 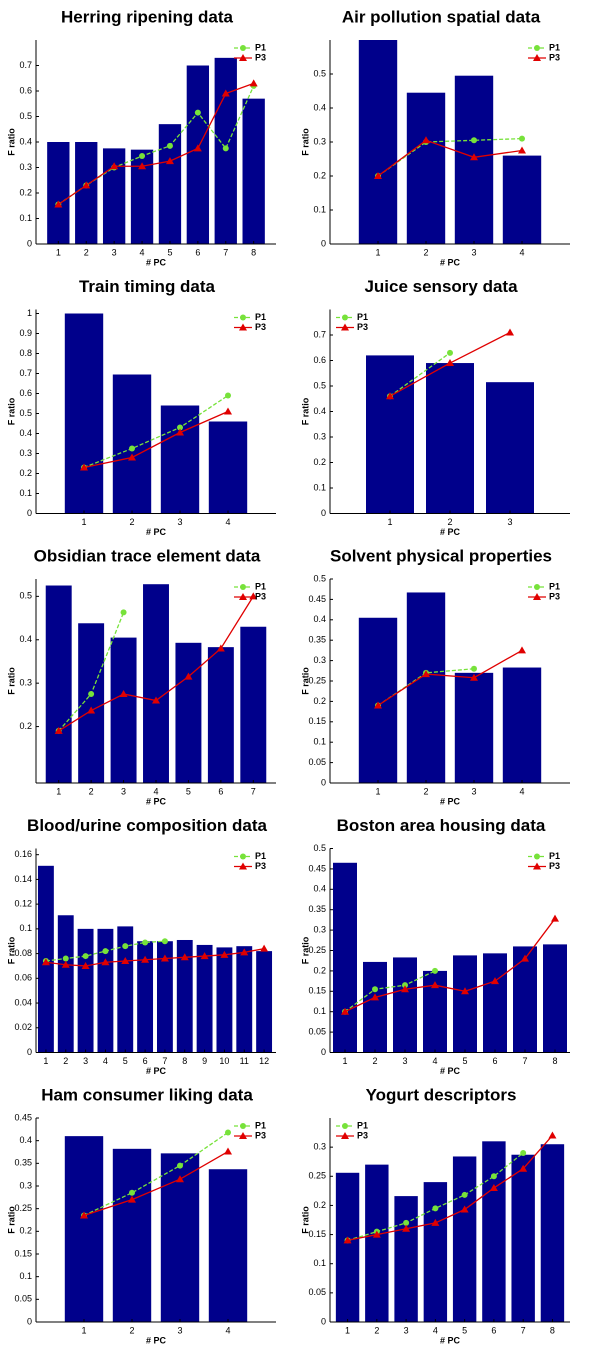 I want to click on y-tick-label: 0.45, so click(x=317, y=599).